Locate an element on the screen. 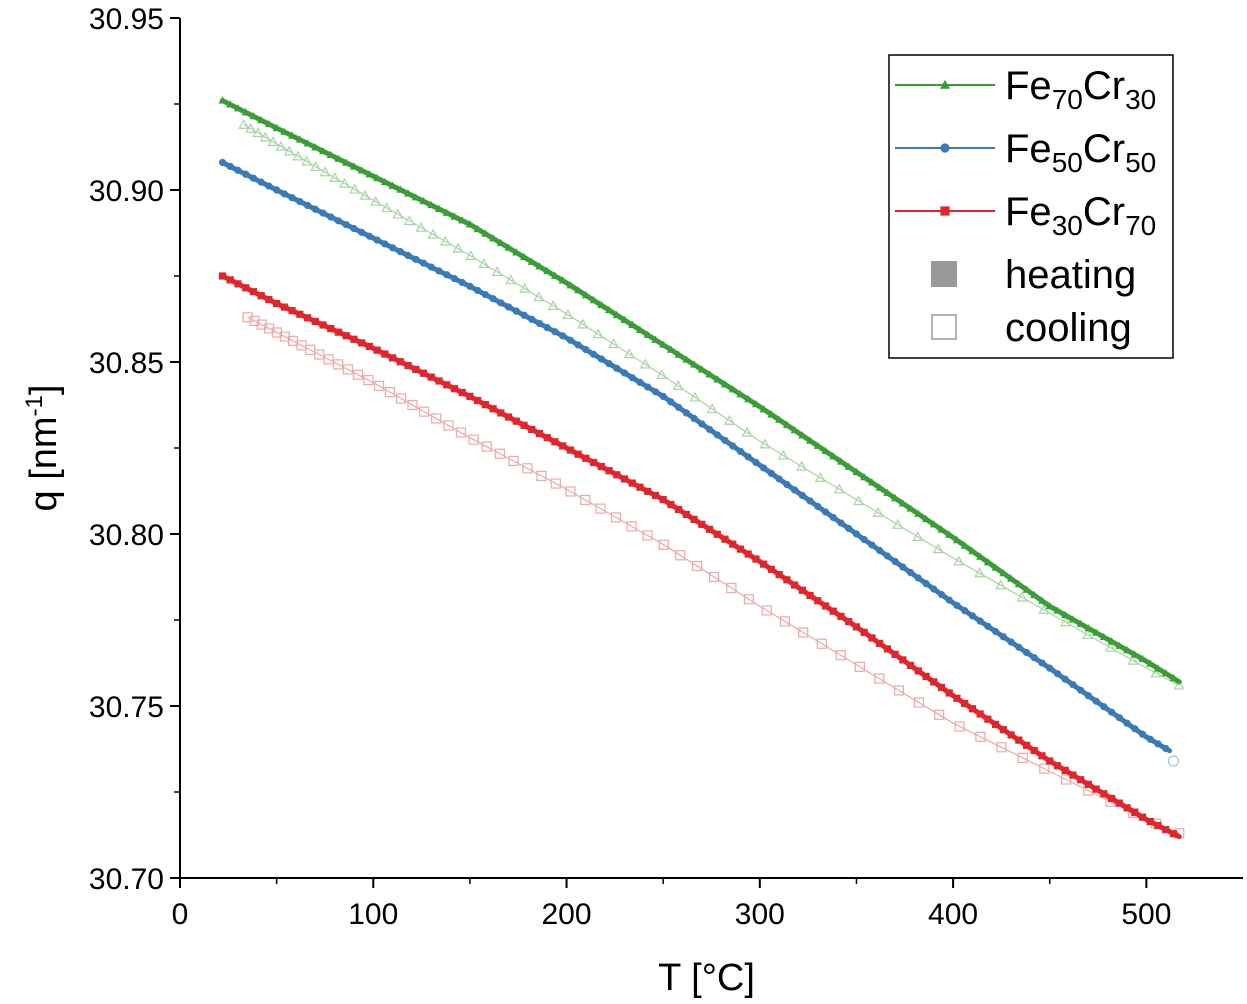 This screenshot has width=1247, height=1004. y-tick-label: 30.85 is located at coordinates (126, 363).